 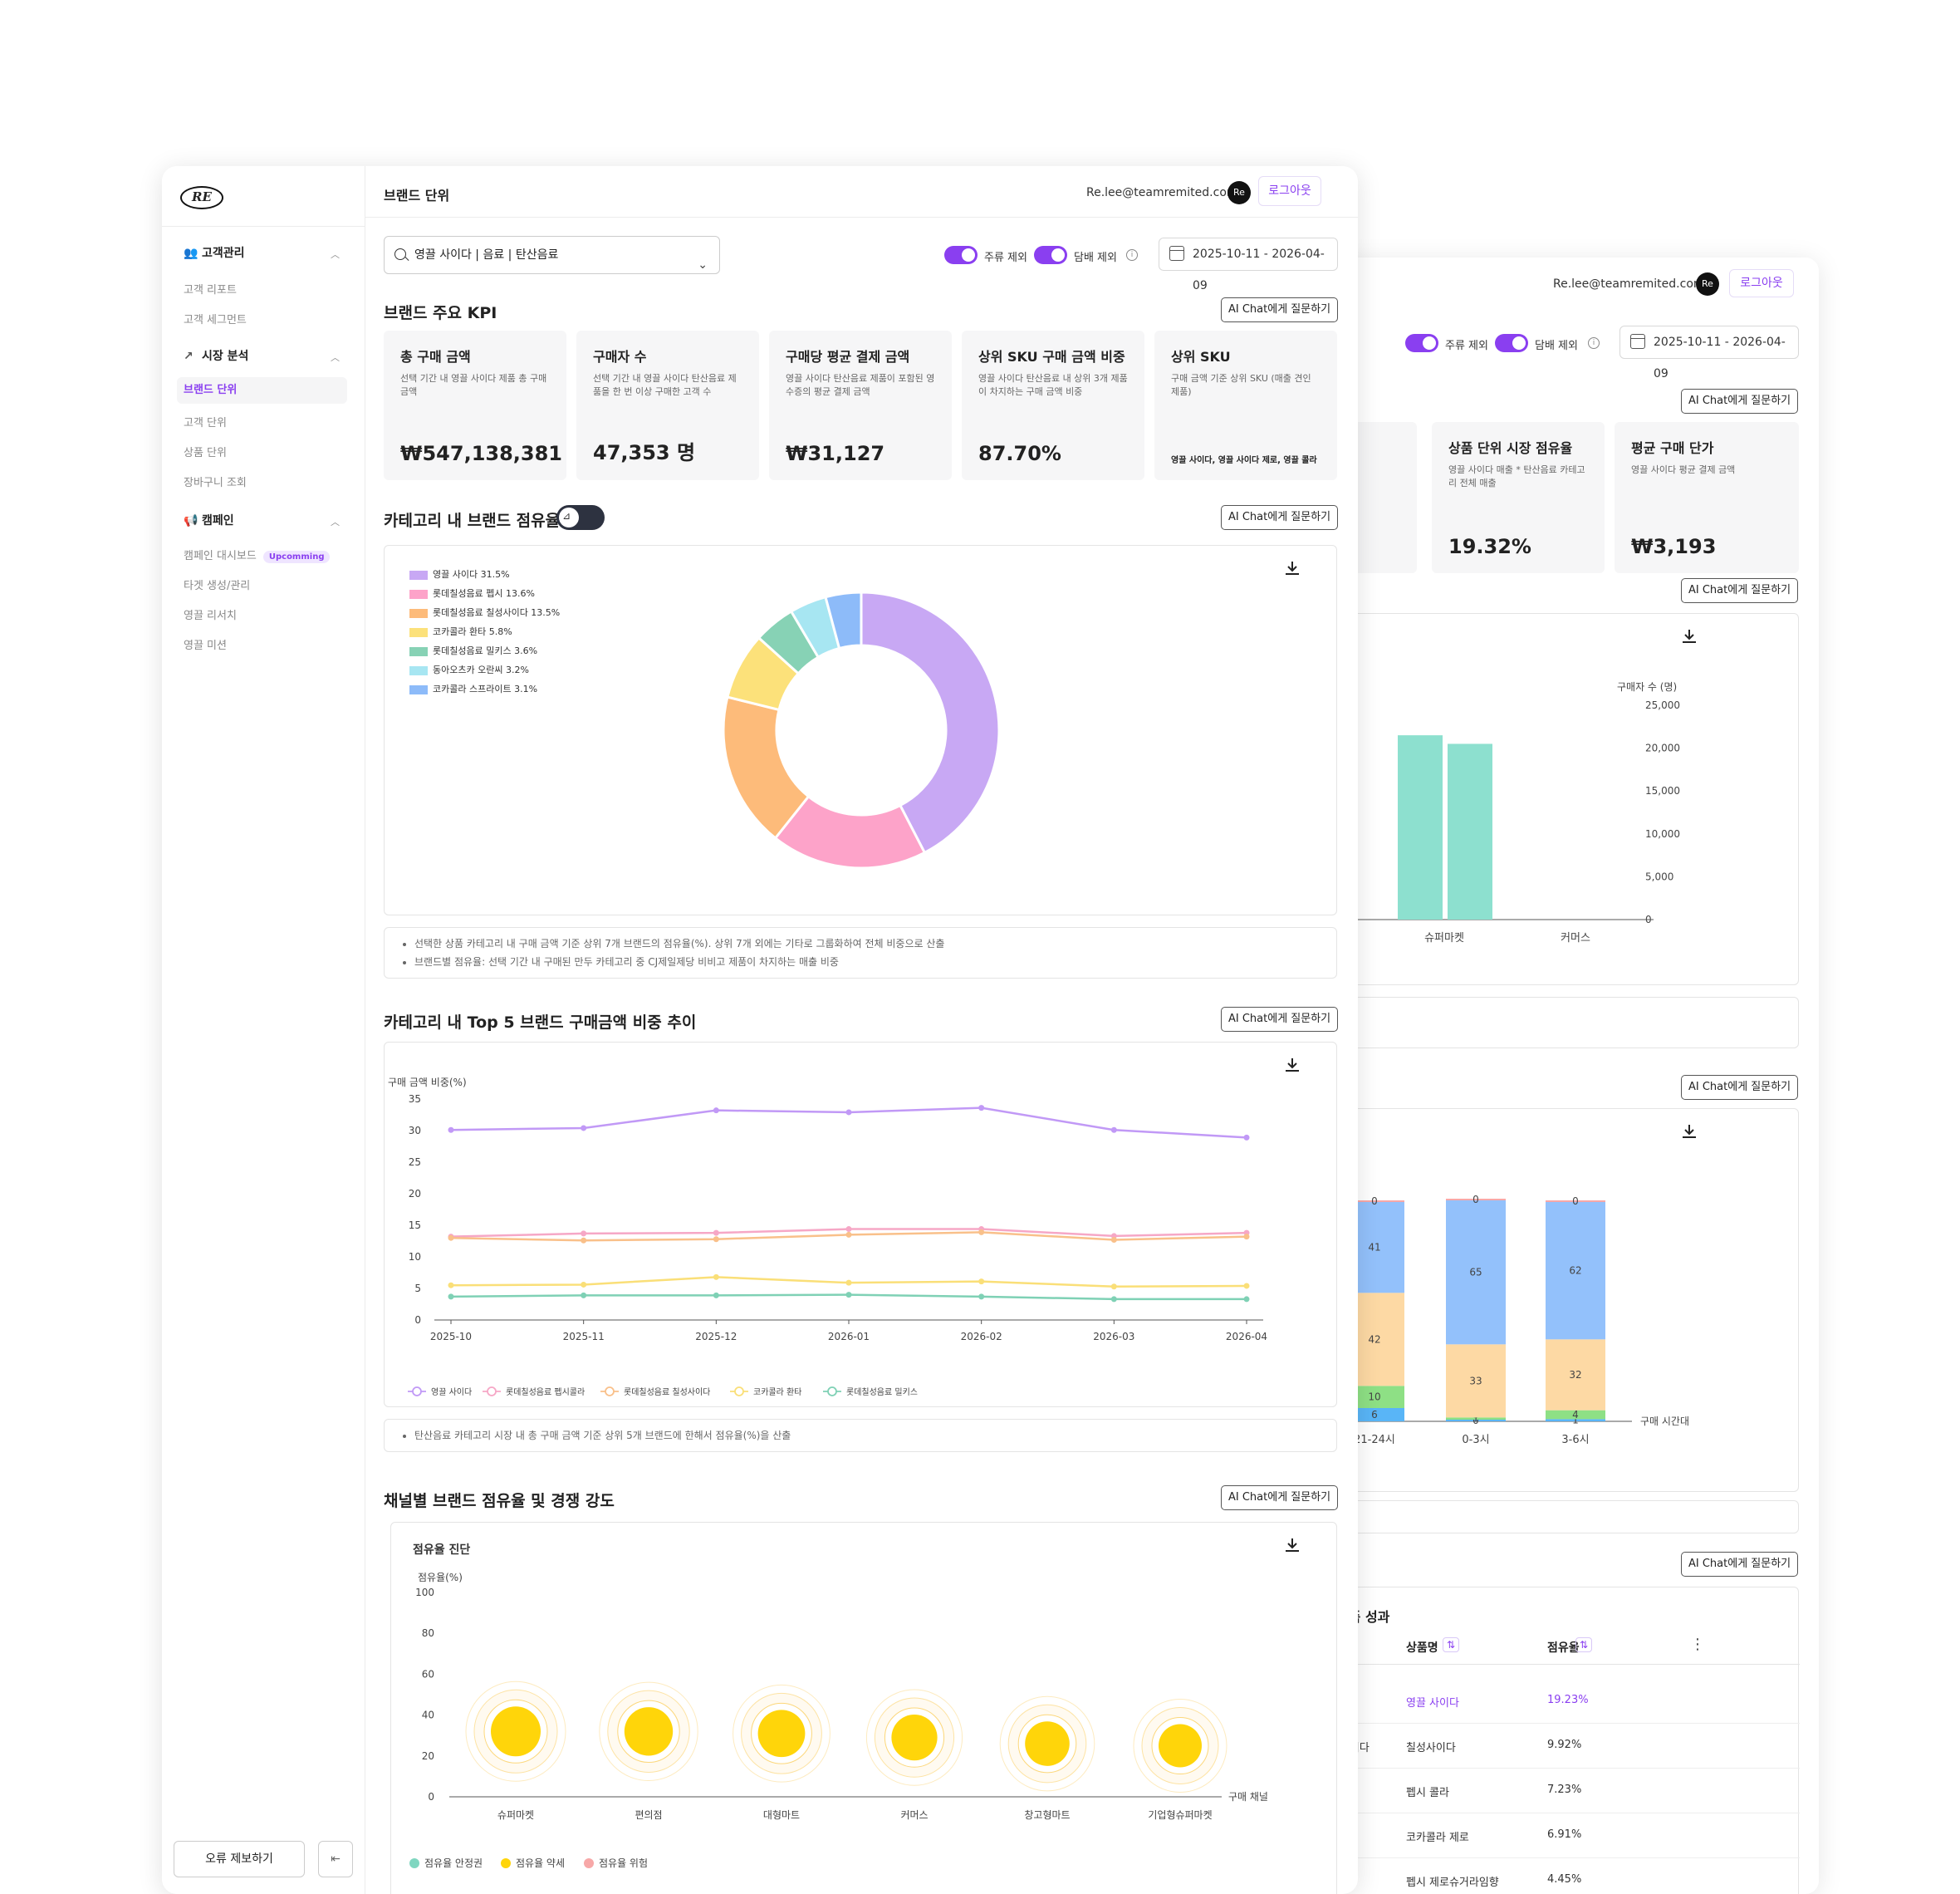 I want to click on legend-item: 롯데칠성음료 밀키스 3.6%, so click(x=473, y=650).